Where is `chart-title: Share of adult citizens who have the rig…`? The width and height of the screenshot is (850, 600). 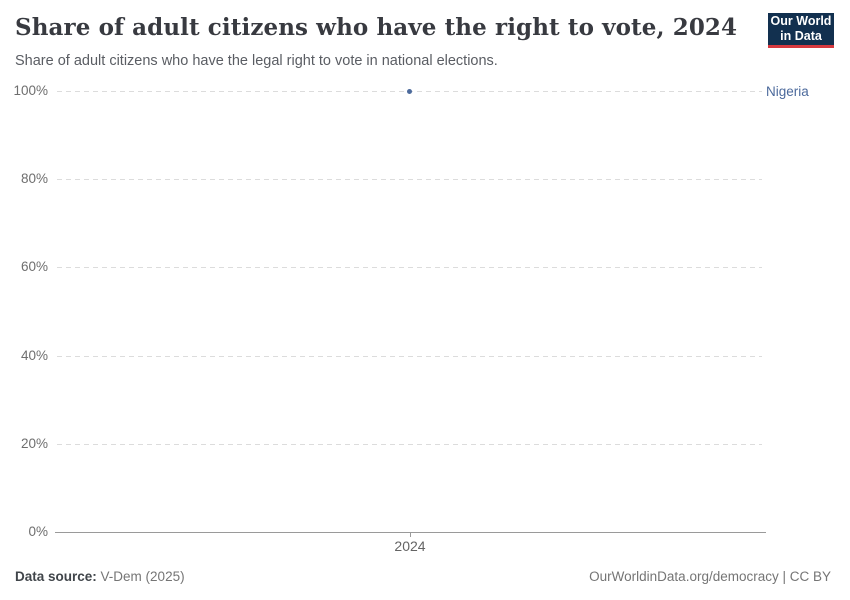 chart-title: Share of adult citizens who have the rig… is located at coordinates (376, 27).